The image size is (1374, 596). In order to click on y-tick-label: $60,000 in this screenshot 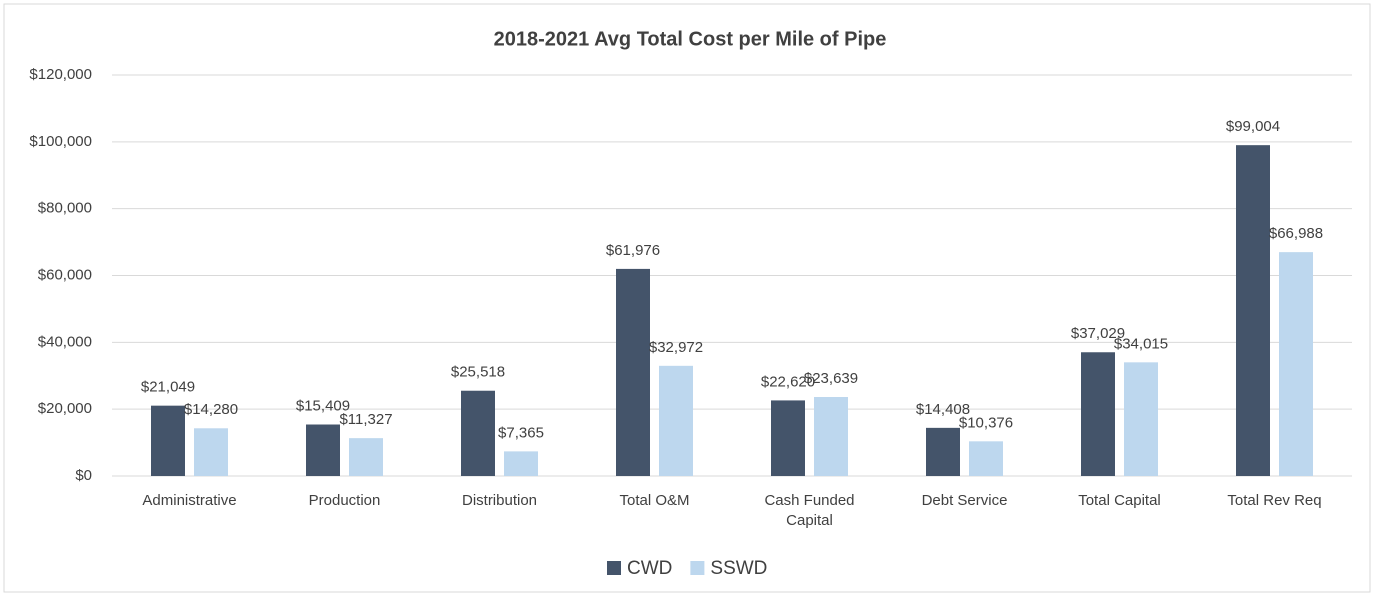, I will do `click(65, 274)`.